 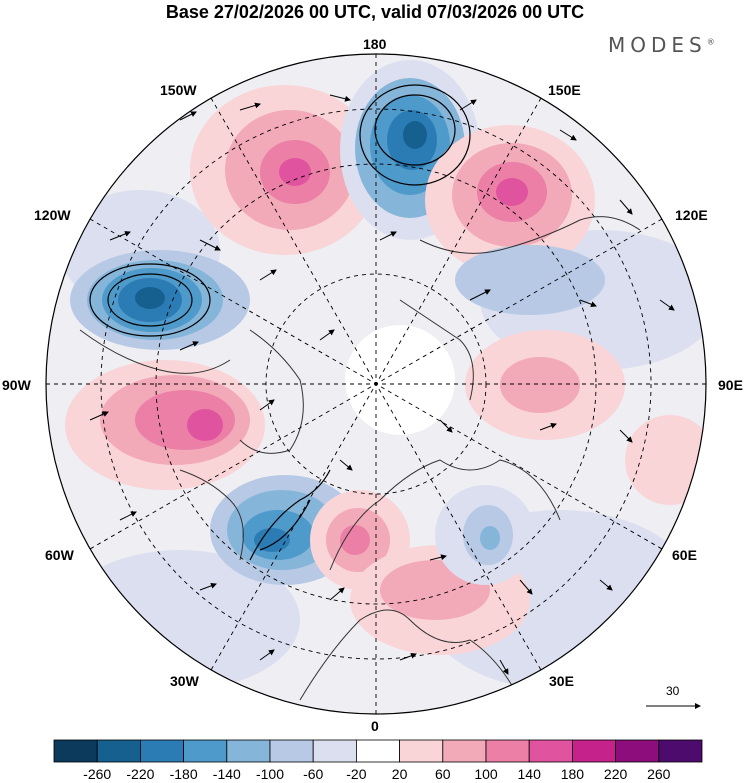 What do you see at coordinates (226, 774) in the screenshot?
I see `colorbar-tick-label: -140` at bounding box center [226, 774].